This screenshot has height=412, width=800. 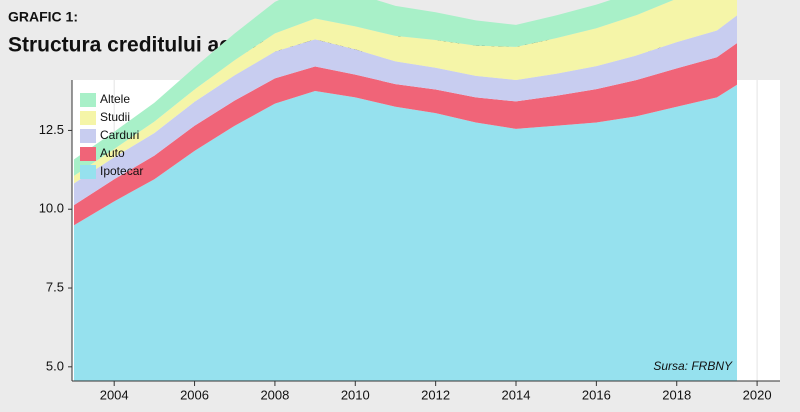 I want to click on x-tick-label: 2006, so click(x=194, y=394).